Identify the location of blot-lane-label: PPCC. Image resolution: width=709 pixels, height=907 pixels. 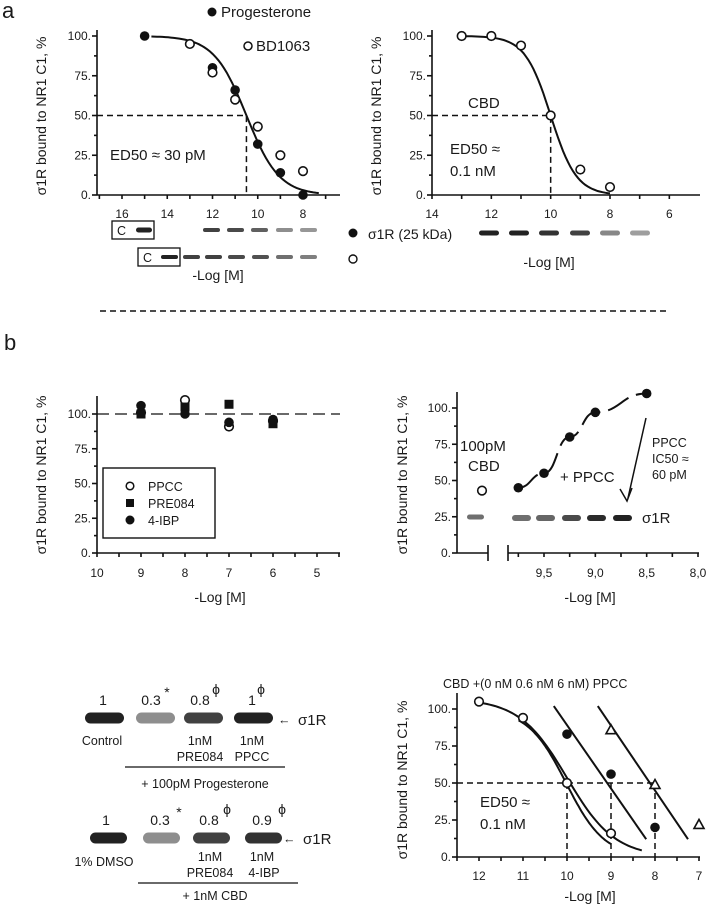
(252, 757).